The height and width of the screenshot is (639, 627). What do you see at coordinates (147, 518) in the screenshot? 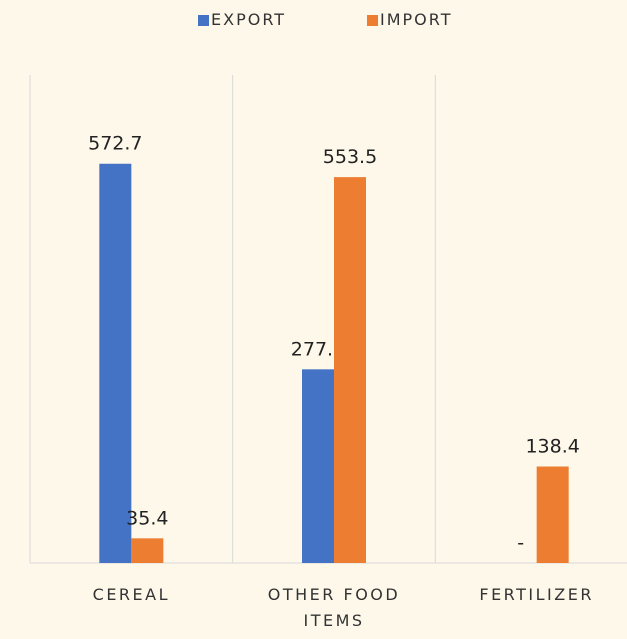
I see `data-label: 35.4` at bounding box center [147, 518].